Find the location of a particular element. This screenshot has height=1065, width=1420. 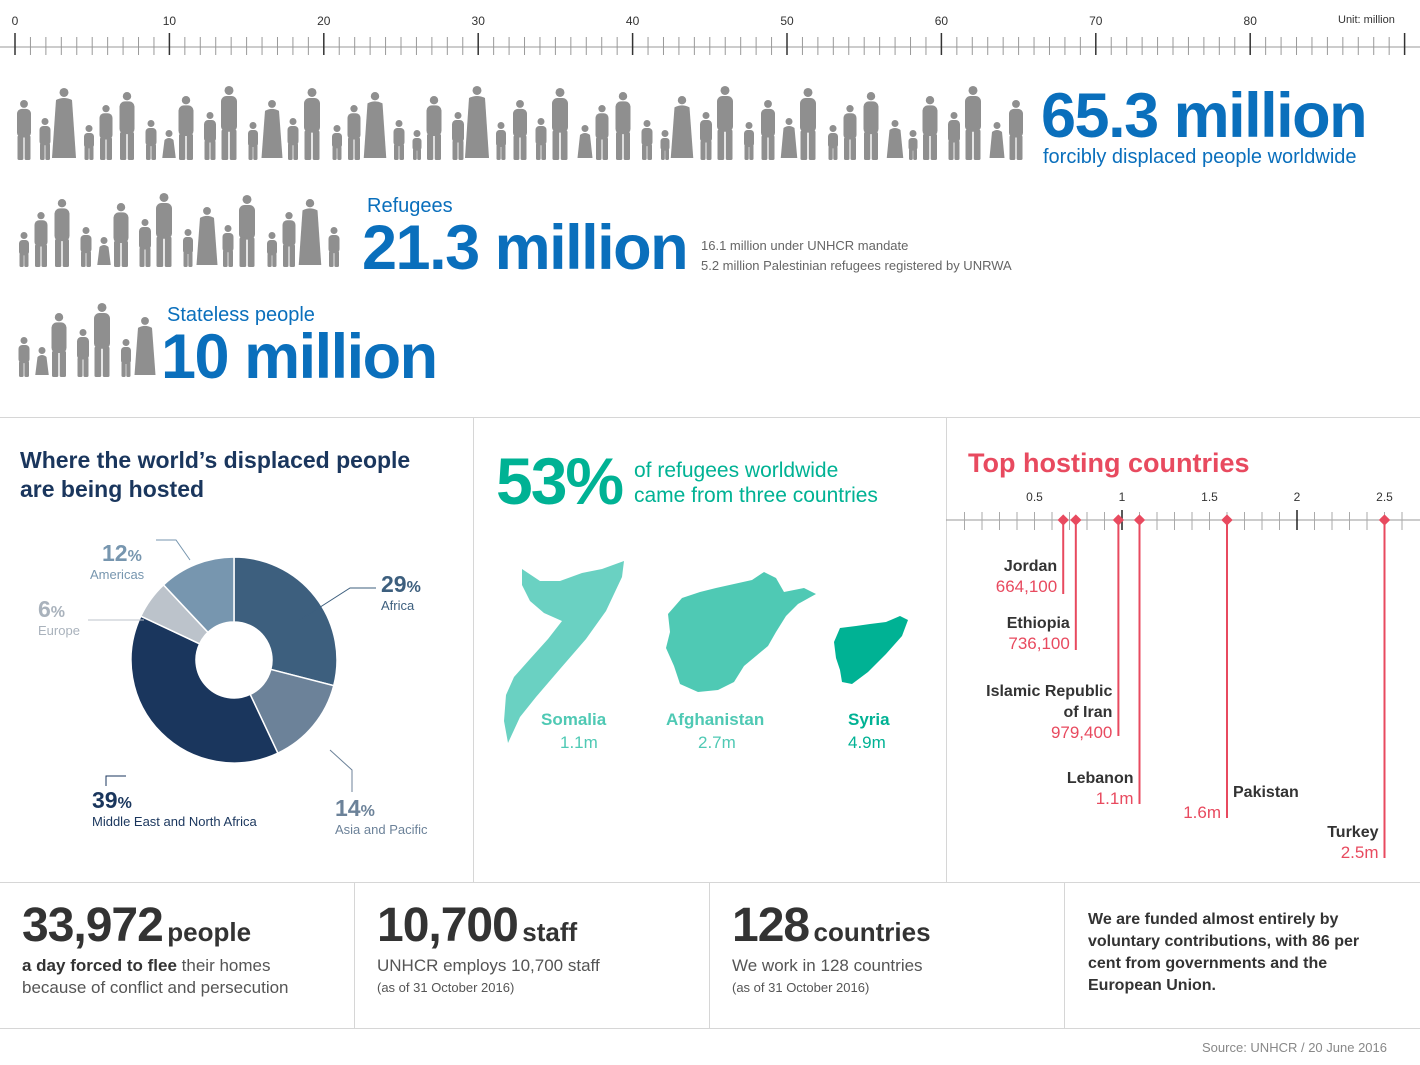

syria-map is located at coordinates (871, 650).